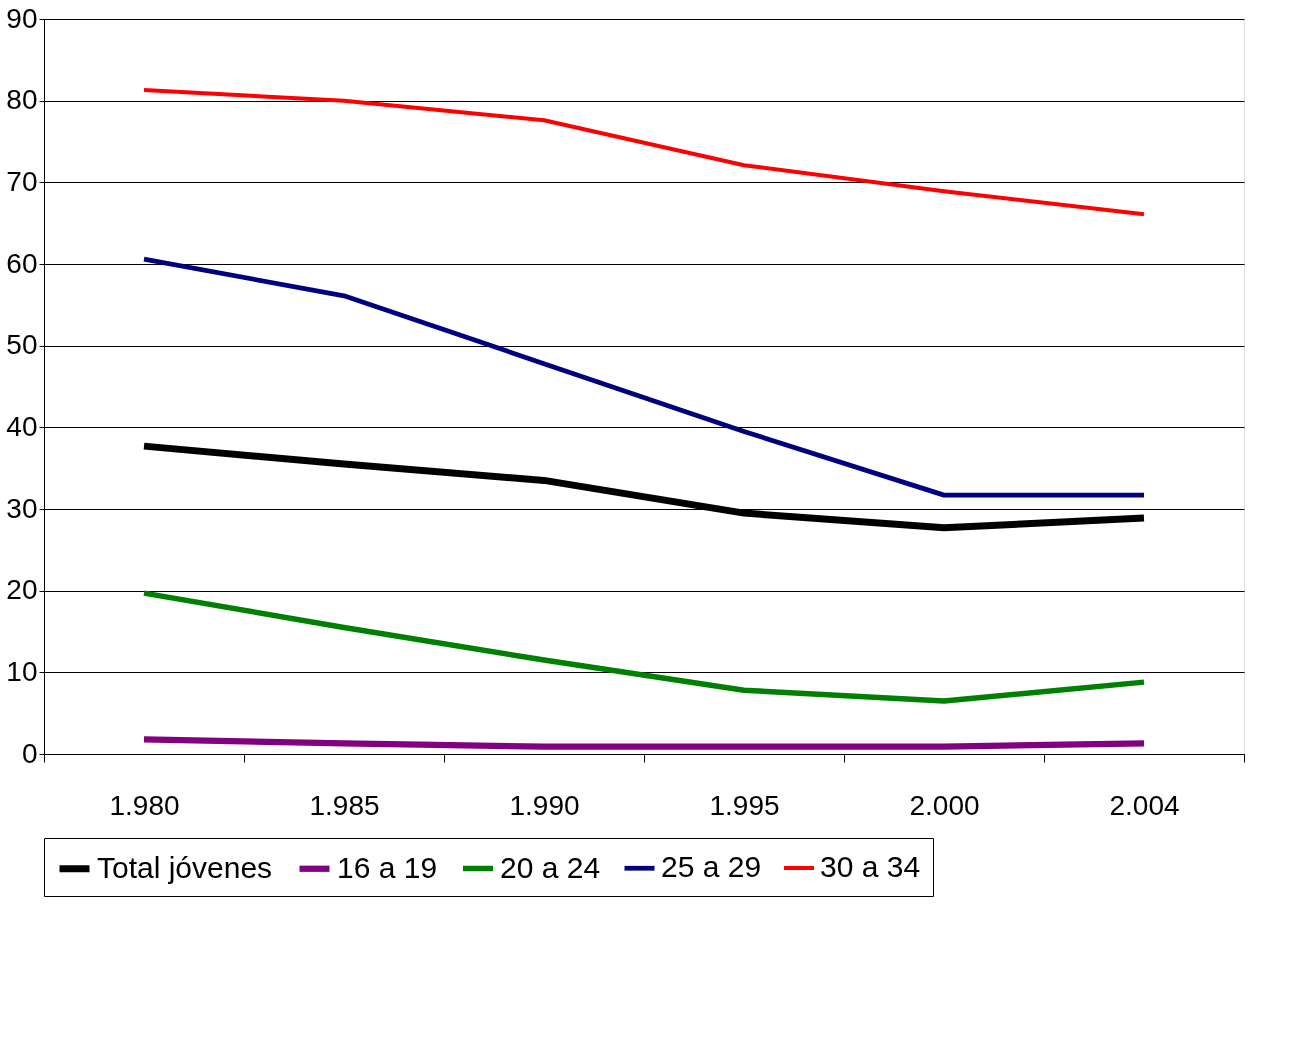 Image resolution: width=1310 pixels, height=1042 pixels. Describe the element at coordinates (22, 590) in the screenshot. I see `y-tick-label: 20` at that location.